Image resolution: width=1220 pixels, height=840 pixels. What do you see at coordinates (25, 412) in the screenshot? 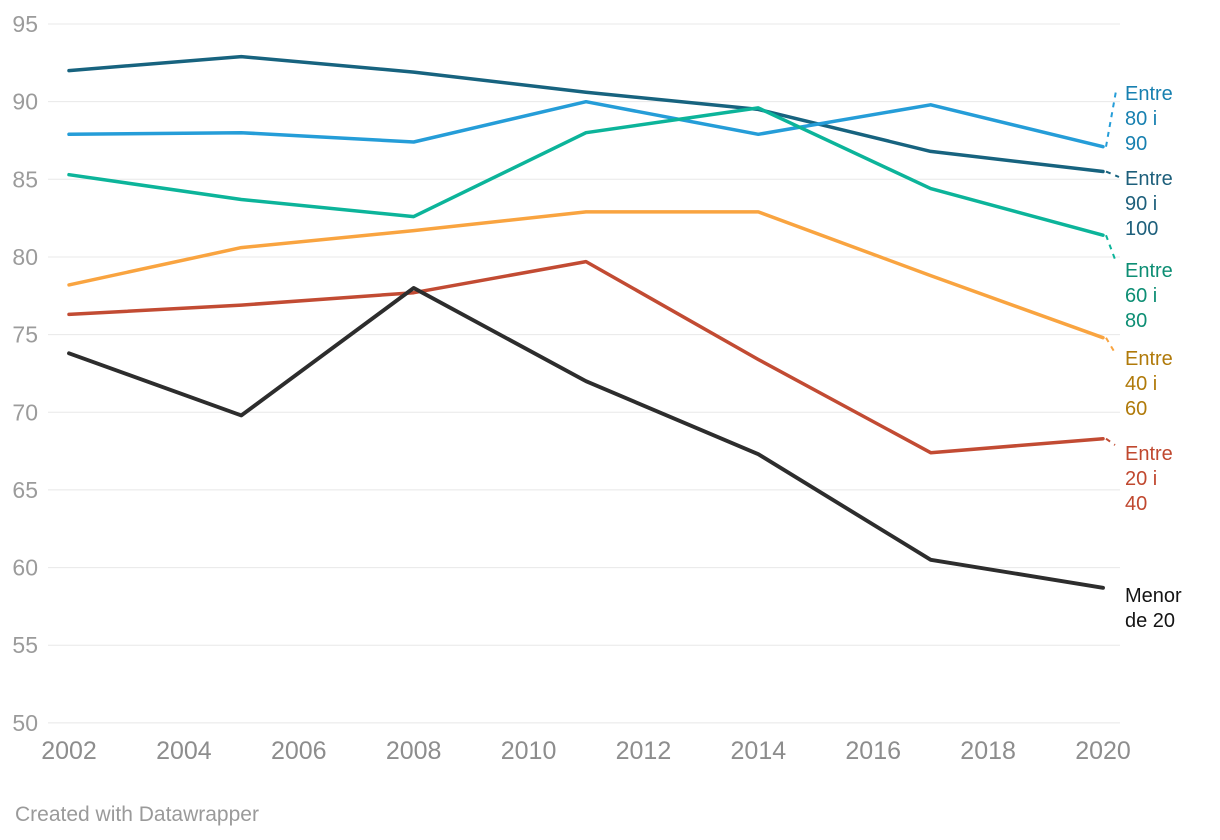
I see `y-tick-label: 70` at bounding box center [25, 412].